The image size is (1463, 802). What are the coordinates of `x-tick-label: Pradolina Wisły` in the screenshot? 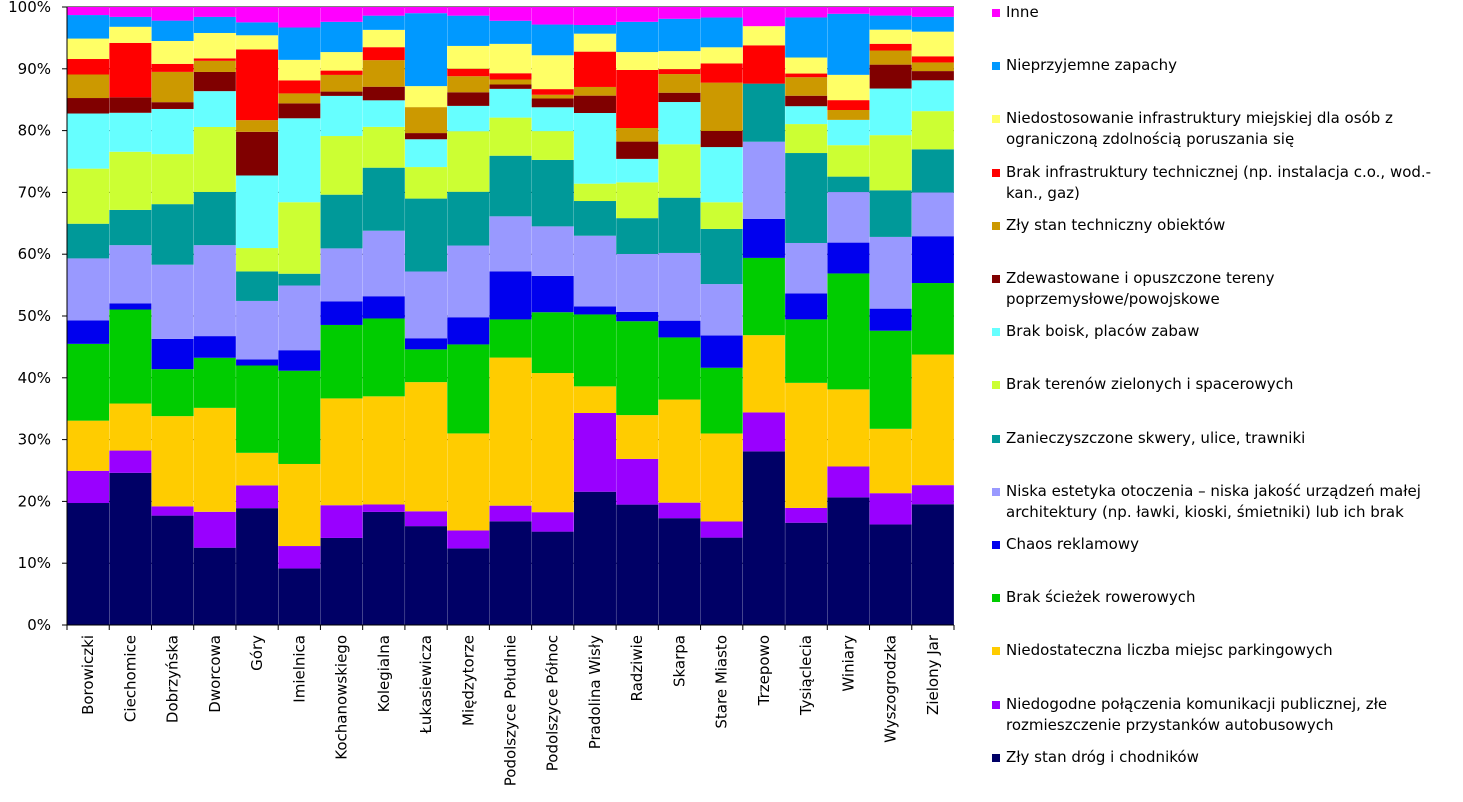 It's located at (595, 692).